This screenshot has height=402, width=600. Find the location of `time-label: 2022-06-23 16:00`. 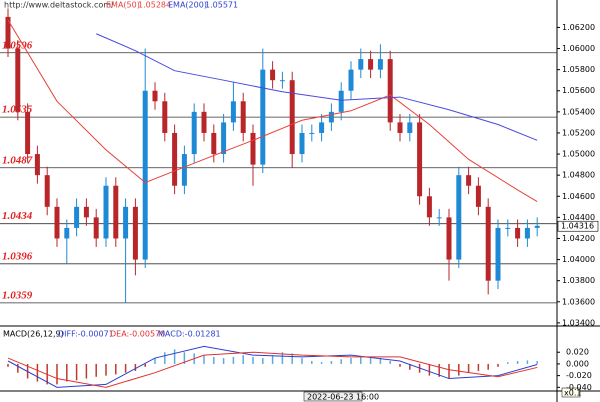

time-label: 2022-06-23 16:00 is located at coordinates (343, 397).